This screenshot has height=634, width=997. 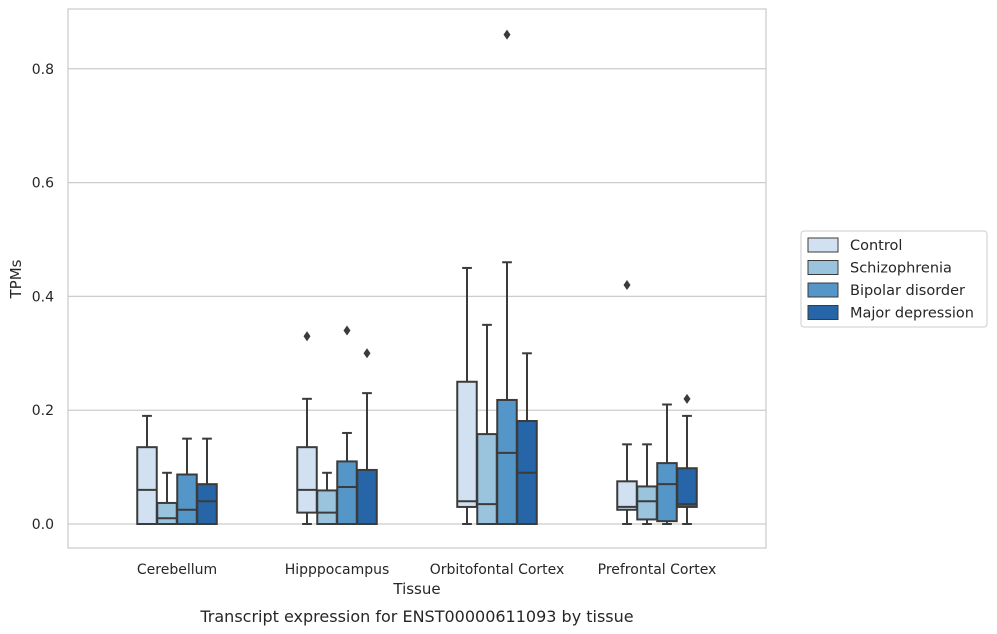 What do you see at coordinates (901, 269) in the screenshot?
I see `legend-label: Schizophrenia` at bounding box center [901, 269].